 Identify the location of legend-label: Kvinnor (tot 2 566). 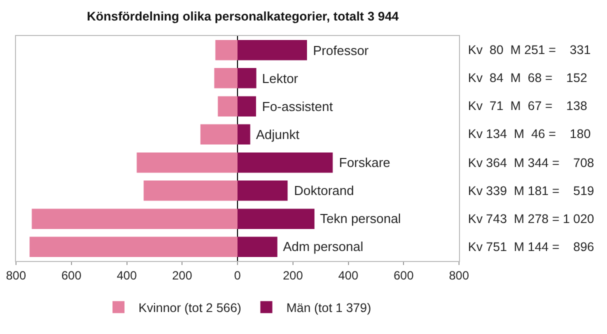
(190, 308).